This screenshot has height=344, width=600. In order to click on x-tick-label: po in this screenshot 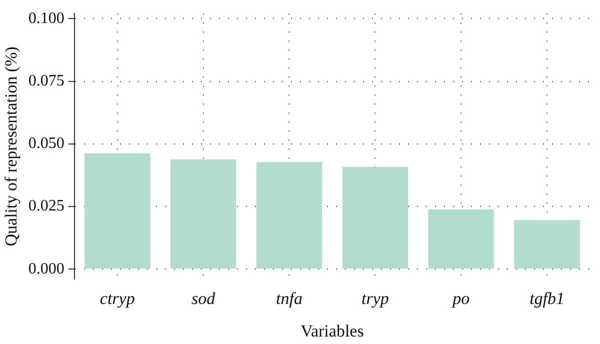, I will do `click(461, 298)`.